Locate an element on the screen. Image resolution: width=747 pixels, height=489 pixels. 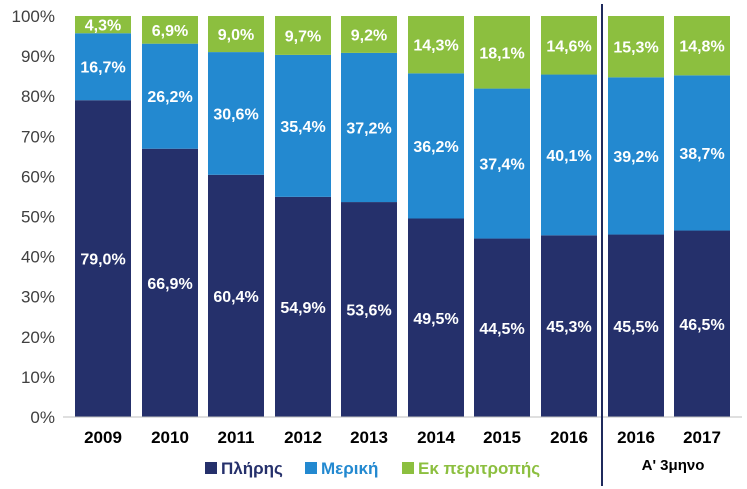
data-label-rotation: 14,3% is located at coordinates (435, 46).